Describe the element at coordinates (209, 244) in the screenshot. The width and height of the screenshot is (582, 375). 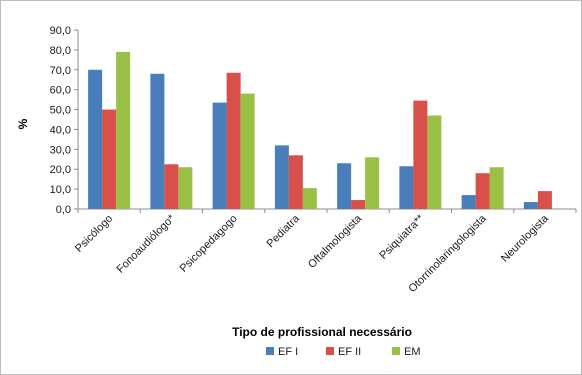
I see `x-category-label: Psicopedagogo` at that location.